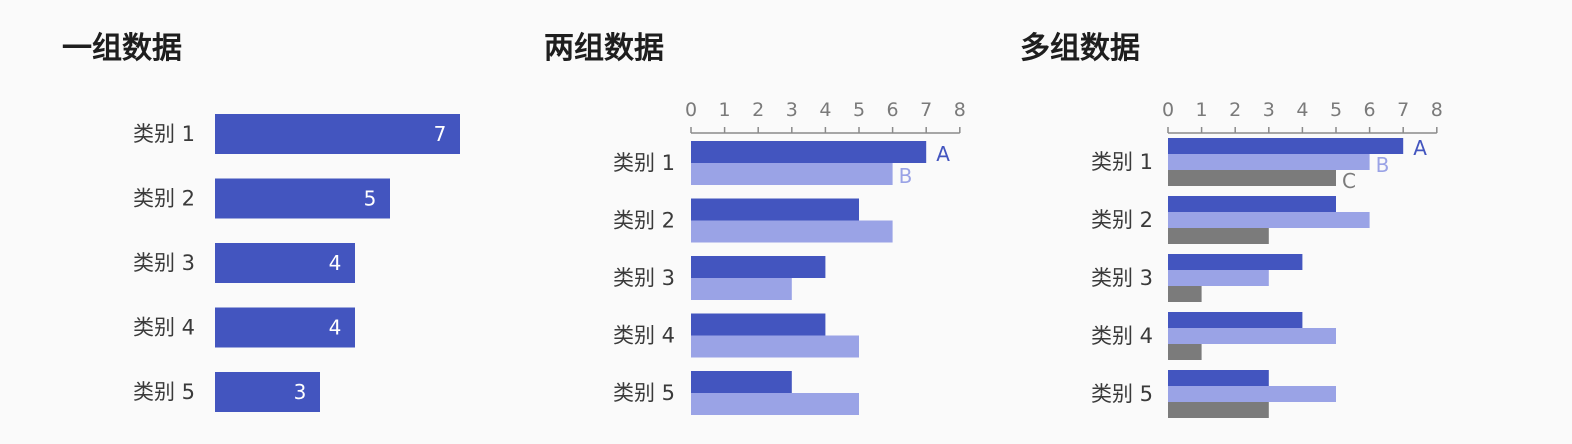 The image size is (1572, 444). Describe the element at coordinates (122, 48) in the screenshot. I see `chart-title: 一组数据` at that location.